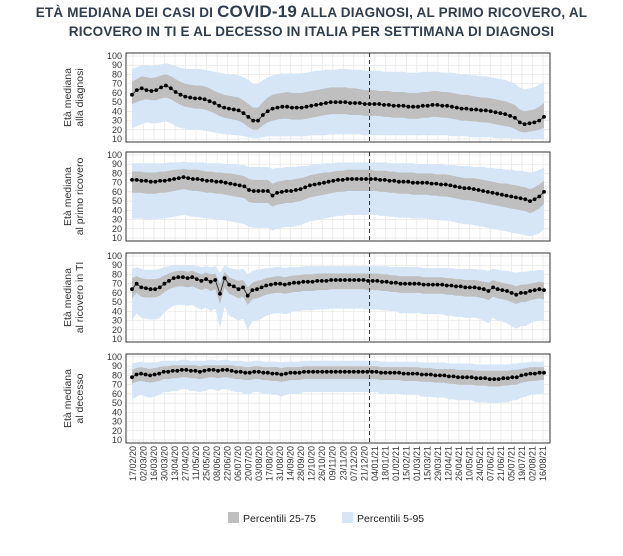 The width and height of the screenshot is (623, 556). What do you see at coordinates (442, 12) in the screenshot?
I see `chart-title-part-2: ALLA DIAGNOSI, AL PRIMO RICOVERO, AL` at bounding box center [442, 12].